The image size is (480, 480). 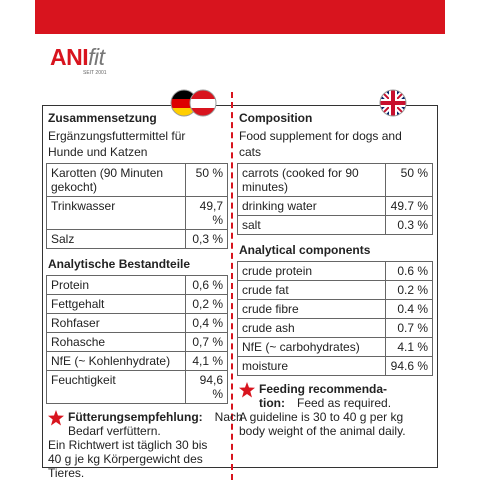 I want to click on flag-uk, so click(x=393, y=103).